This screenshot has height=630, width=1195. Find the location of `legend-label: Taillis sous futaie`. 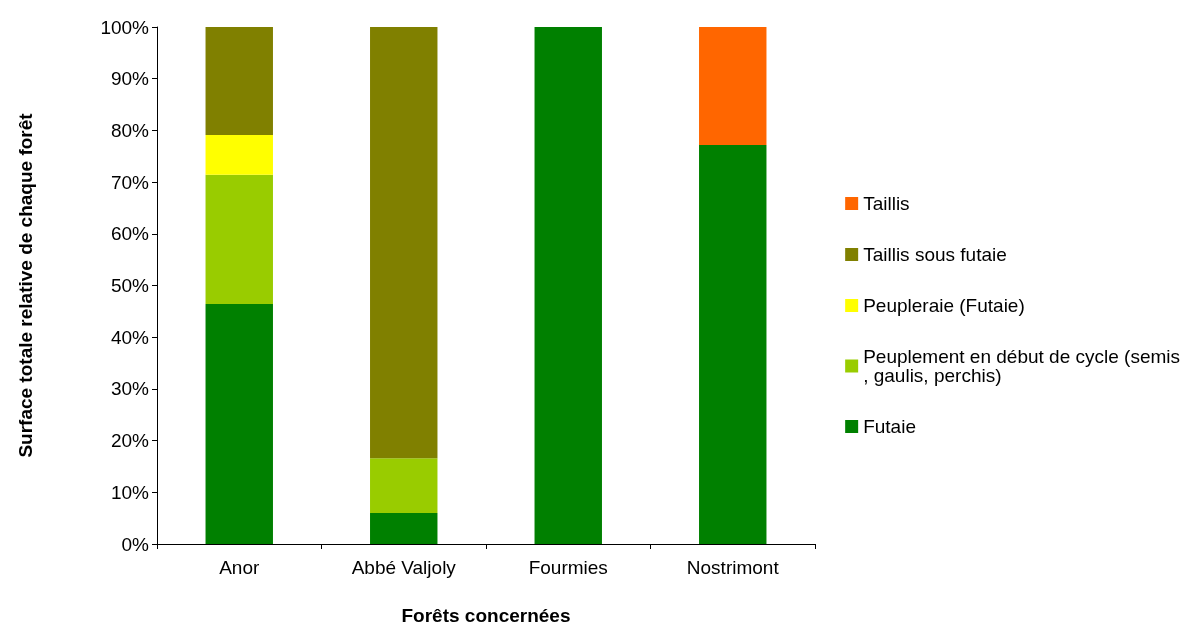

legend-label: Taillis sous futaie is located at coordinates (935, 254).